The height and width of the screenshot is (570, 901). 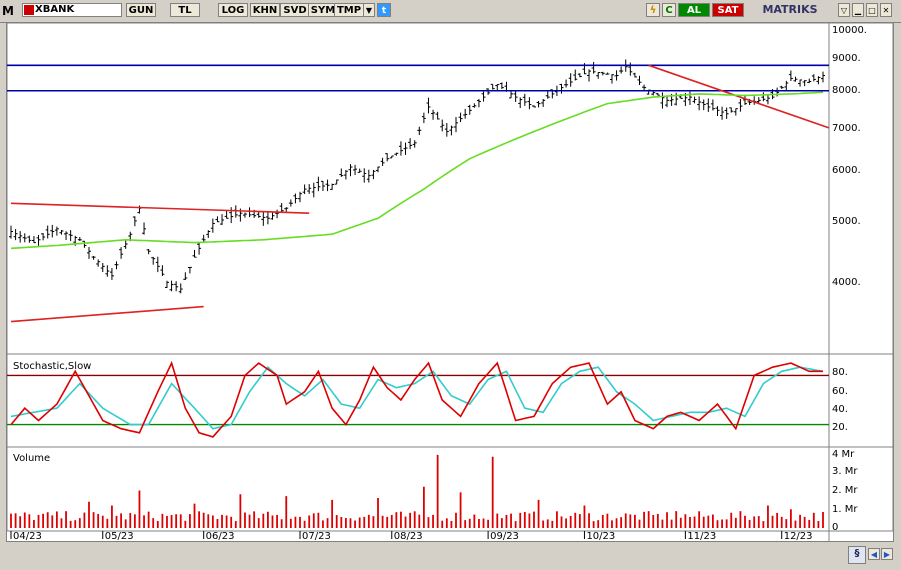 What do you see at coordinates (233, 10) in the screenshot?
I see `log-button: LOG` at bounding box center [233, 10].